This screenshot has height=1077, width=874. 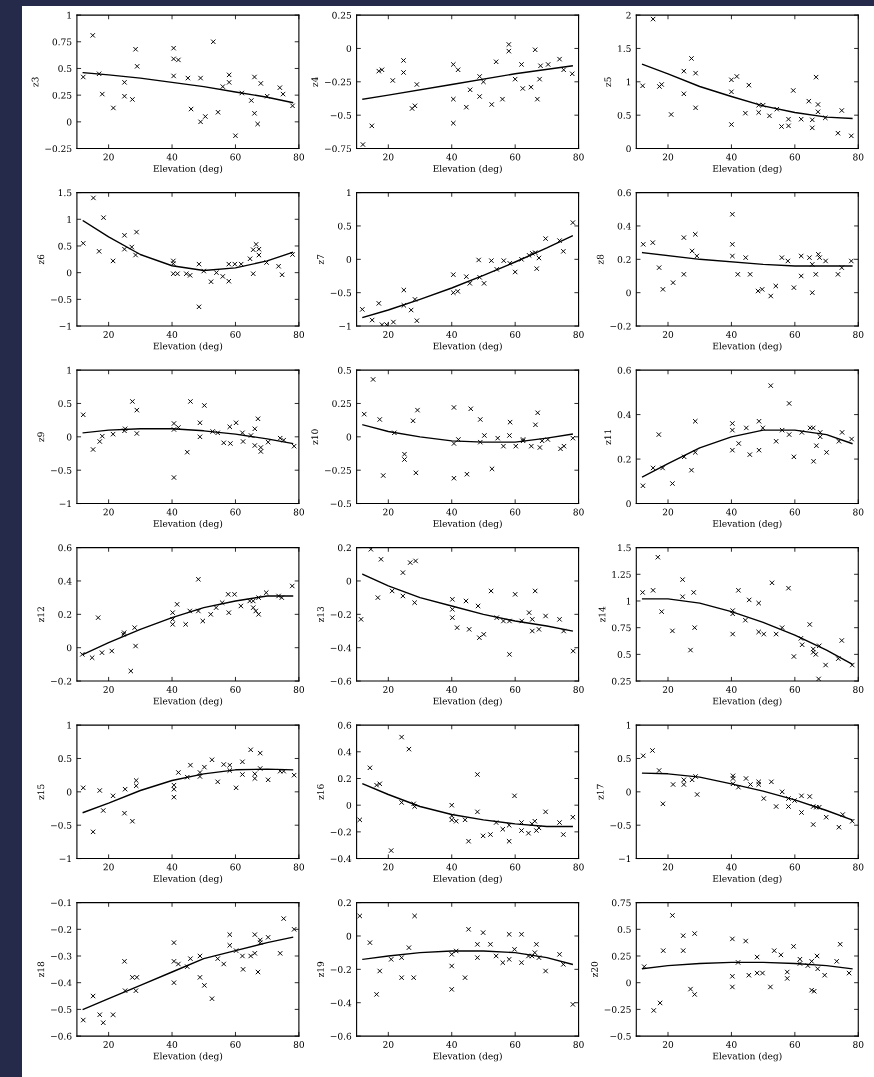 I want to click on y-axis-title: z9, so click(x=41, y=437).